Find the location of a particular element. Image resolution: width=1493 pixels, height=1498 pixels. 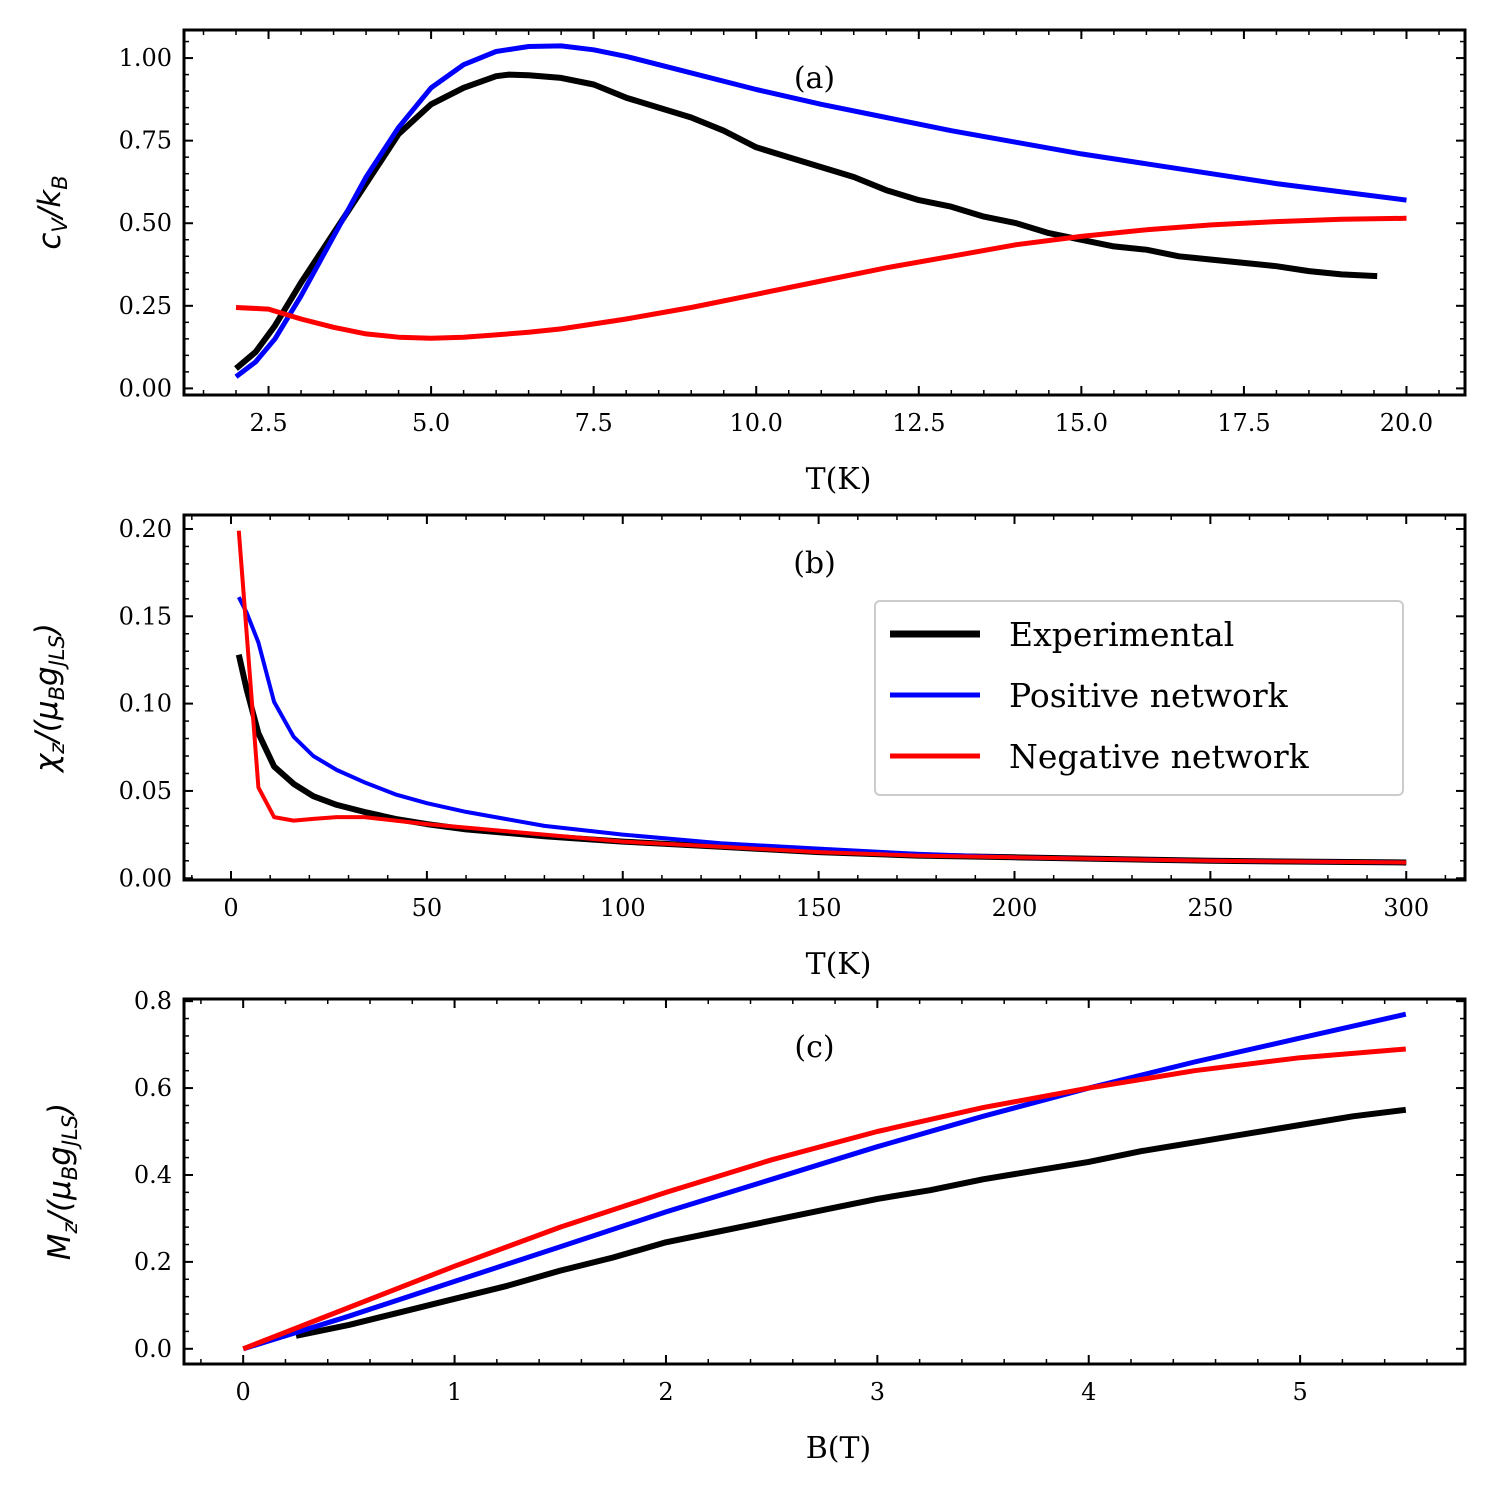

series-line-positive-network is located at coordinates (822, 730).